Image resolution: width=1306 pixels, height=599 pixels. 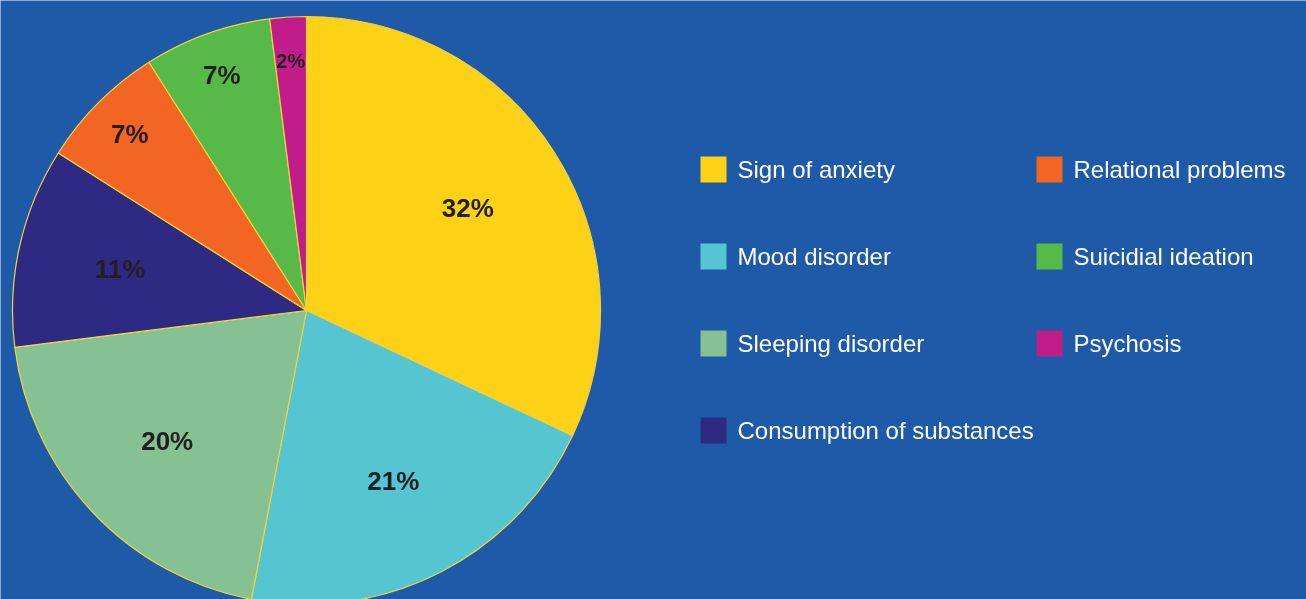 What do you see at coordinates (120, 268) in the screenshot?
I see `data-label: 11%` at bounding box center [120, 268].